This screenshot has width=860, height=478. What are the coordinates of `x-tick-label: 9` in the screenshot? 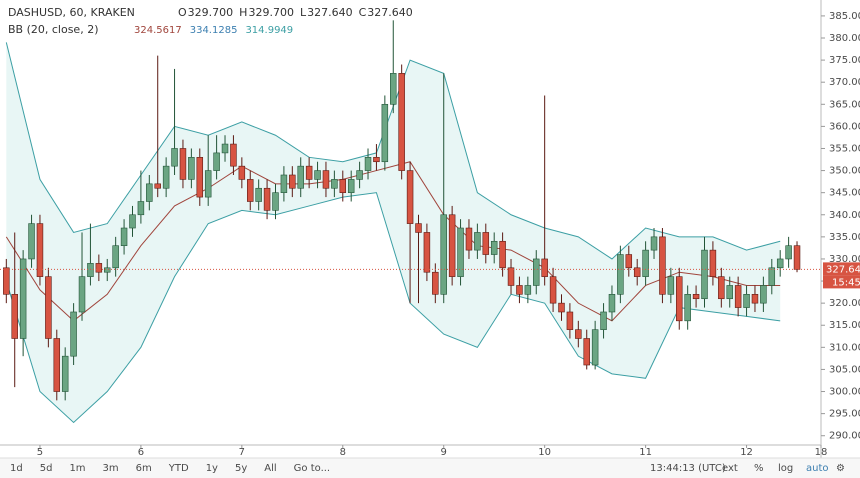 It's located at (444, 452).